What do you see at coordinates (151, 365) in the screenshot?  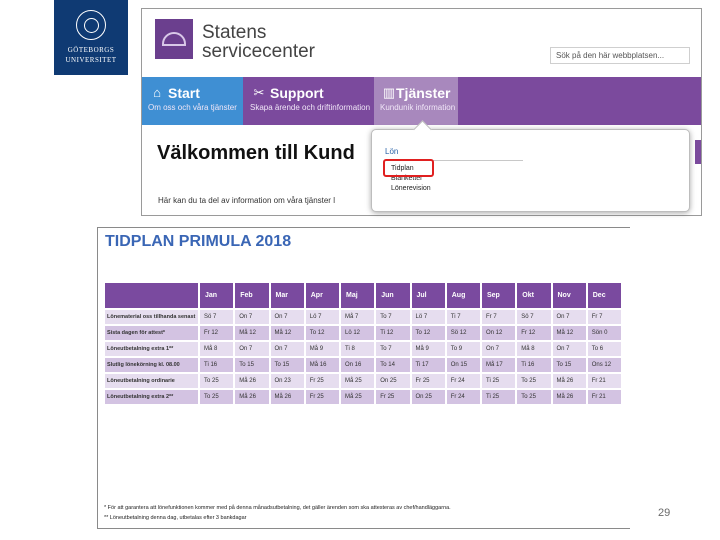 I see `schedule-row-label: Slutlig lönekörning kl. 08.00` at bounding box center [151, 365].